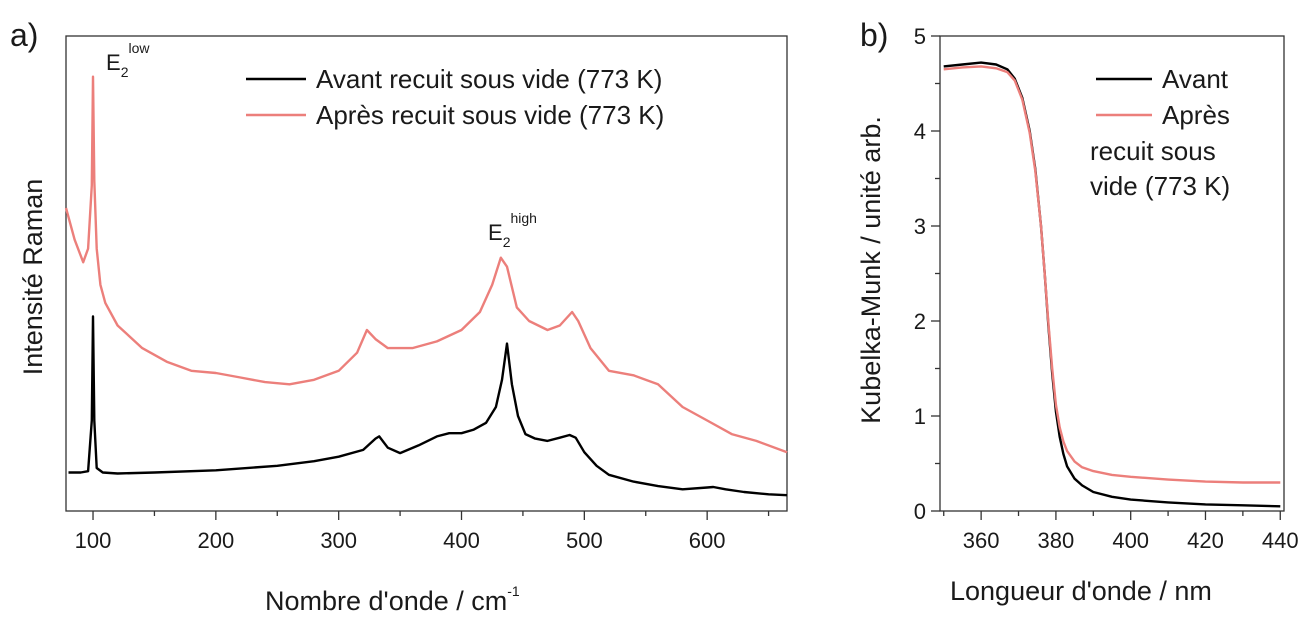  Describe the element at coordinates (422, 532) in the screenshot. I see `x-ticks-a: 100 200 300 400 500 600` at that location.